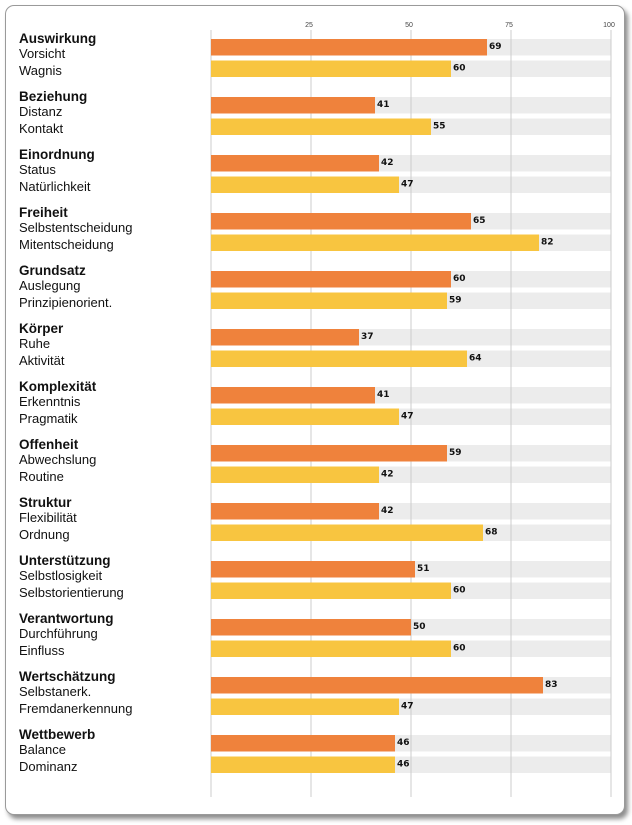 The image size is (632, 825). Describe the element at coordinates (48, 766) in the screenshot. I see `item-label: Dominanz` at that location.